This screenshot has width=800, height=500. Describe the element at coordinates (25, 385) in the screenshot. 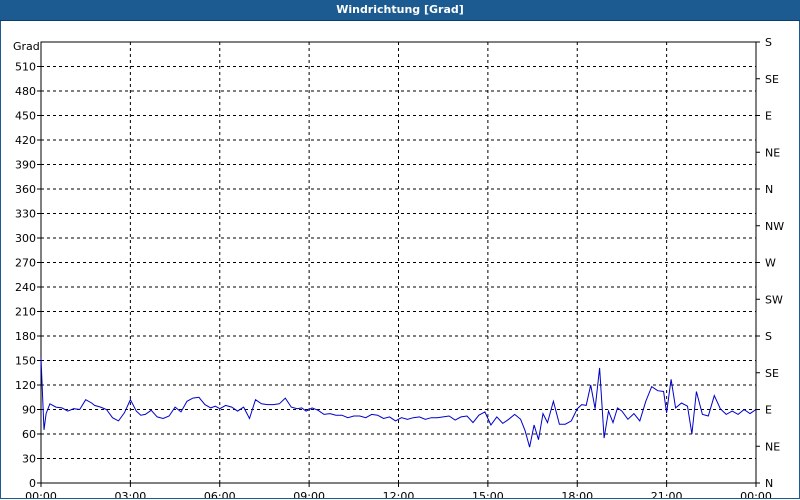

I see `y-tick-label: 120` at that location.